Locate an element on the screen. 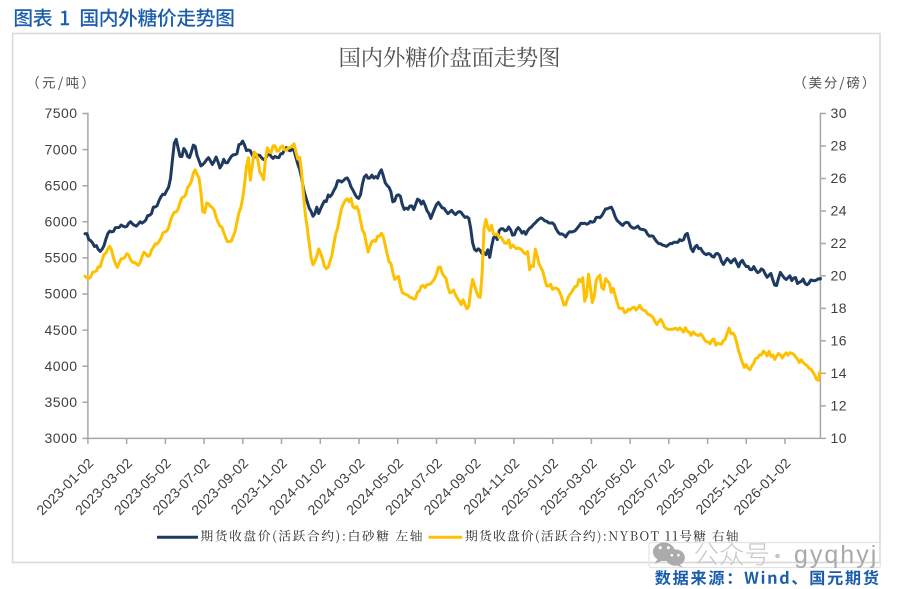 This screenshot has height=589, width=902. svg-text: 4000 is located at coordinates (61, 366).